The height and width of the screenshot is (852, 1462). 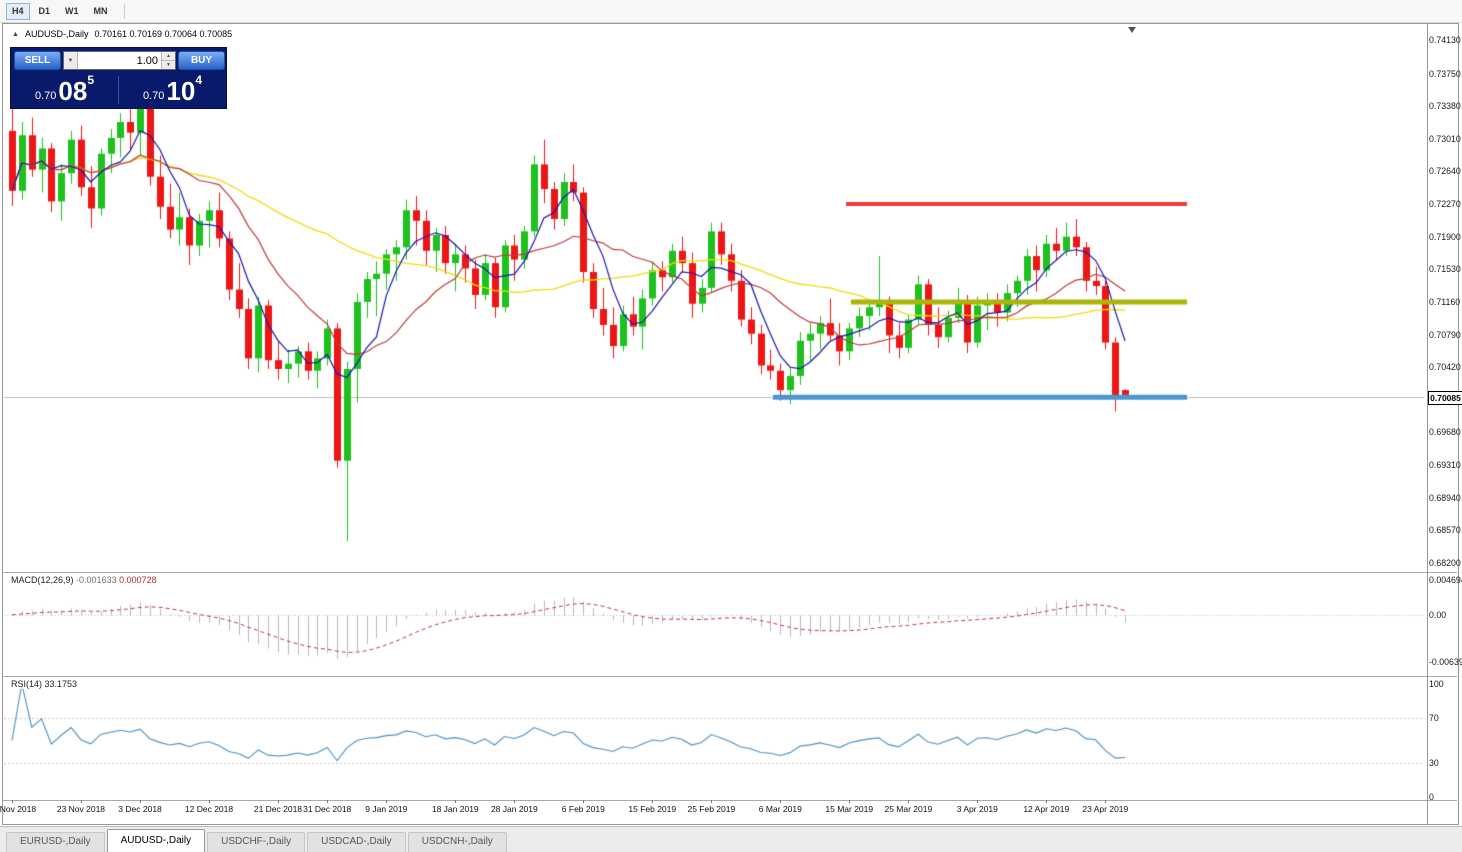 I want to click on price-axis-label: 0.68570, so click(x=1445, y=530).